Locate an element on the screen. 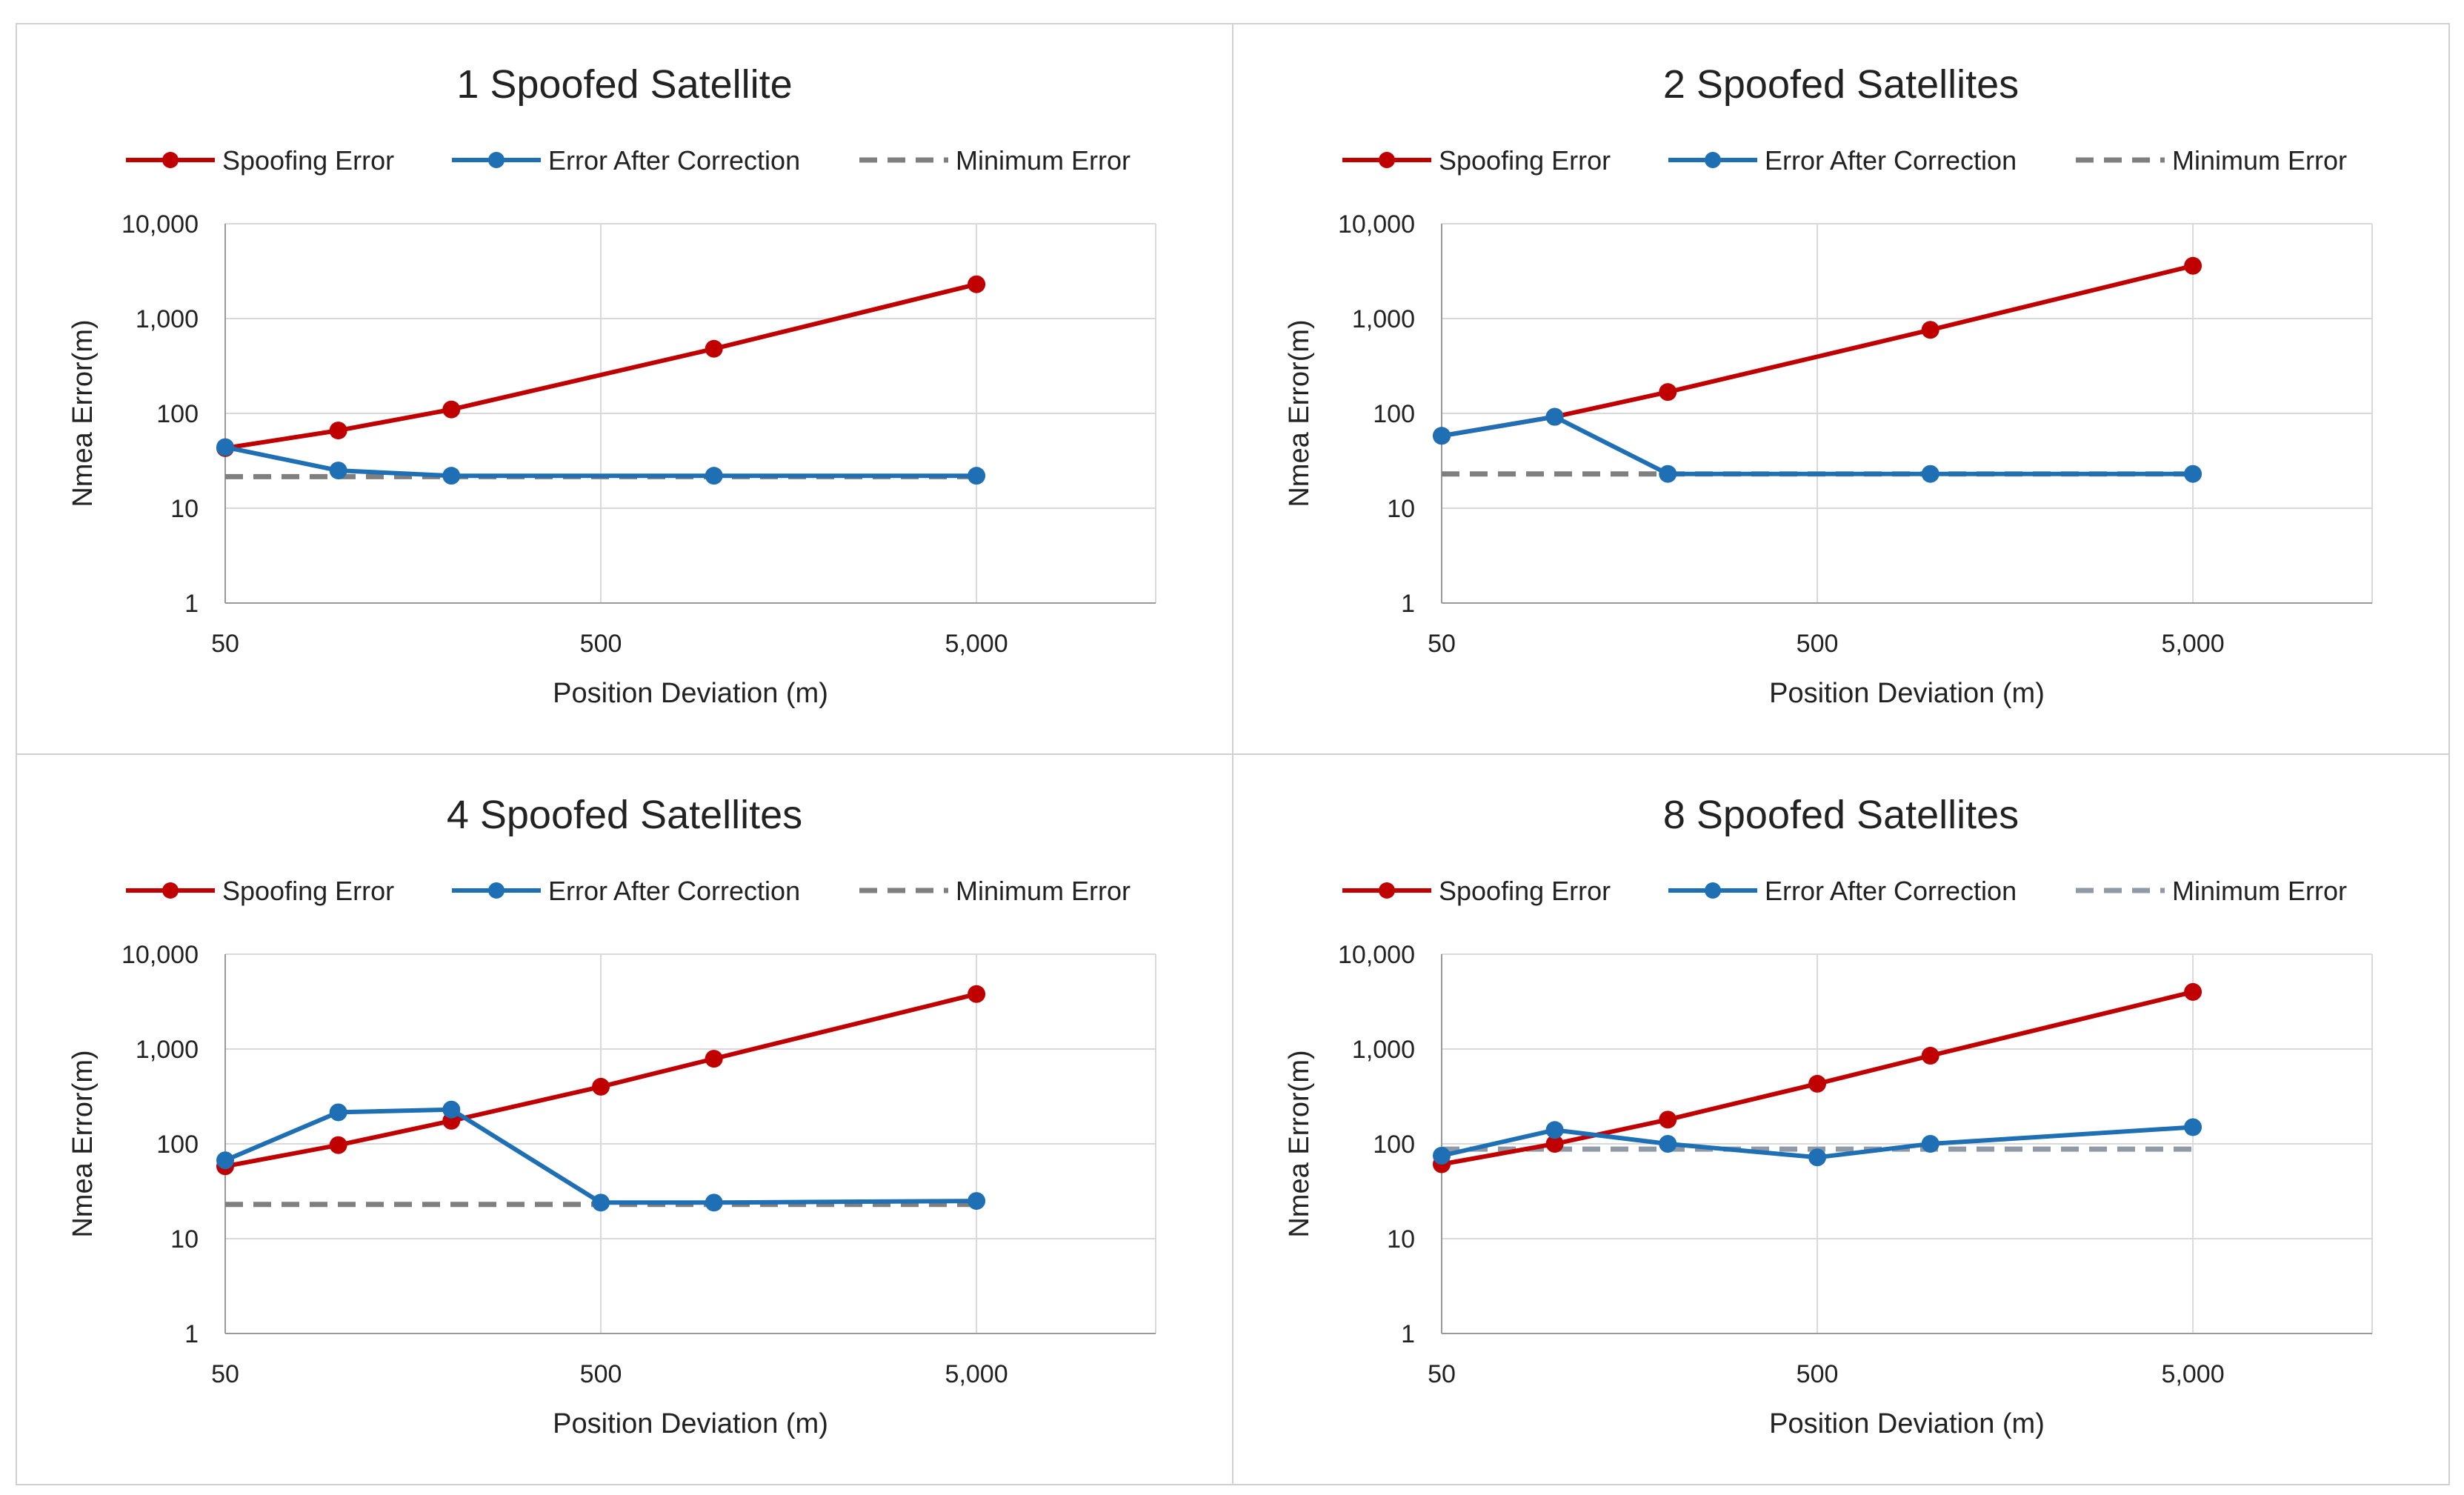 This screenshot has height=1495, width=2464. series-line-spoofing-error is located at coordinates (601, 1080).